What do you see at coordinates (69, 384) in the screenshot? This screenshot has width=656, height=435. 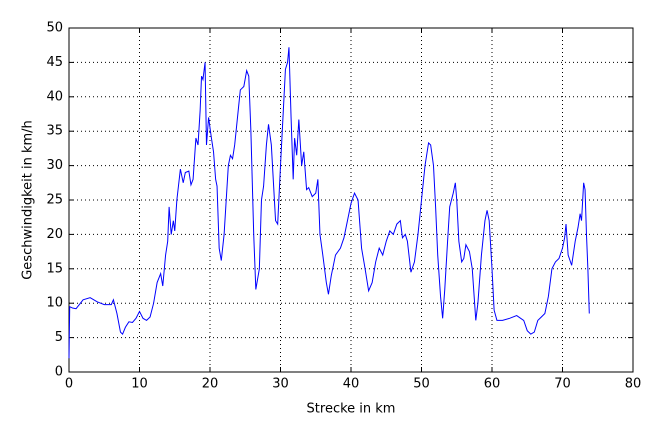 I see `x-tick-label: 0` at bounding box center [69, 384].